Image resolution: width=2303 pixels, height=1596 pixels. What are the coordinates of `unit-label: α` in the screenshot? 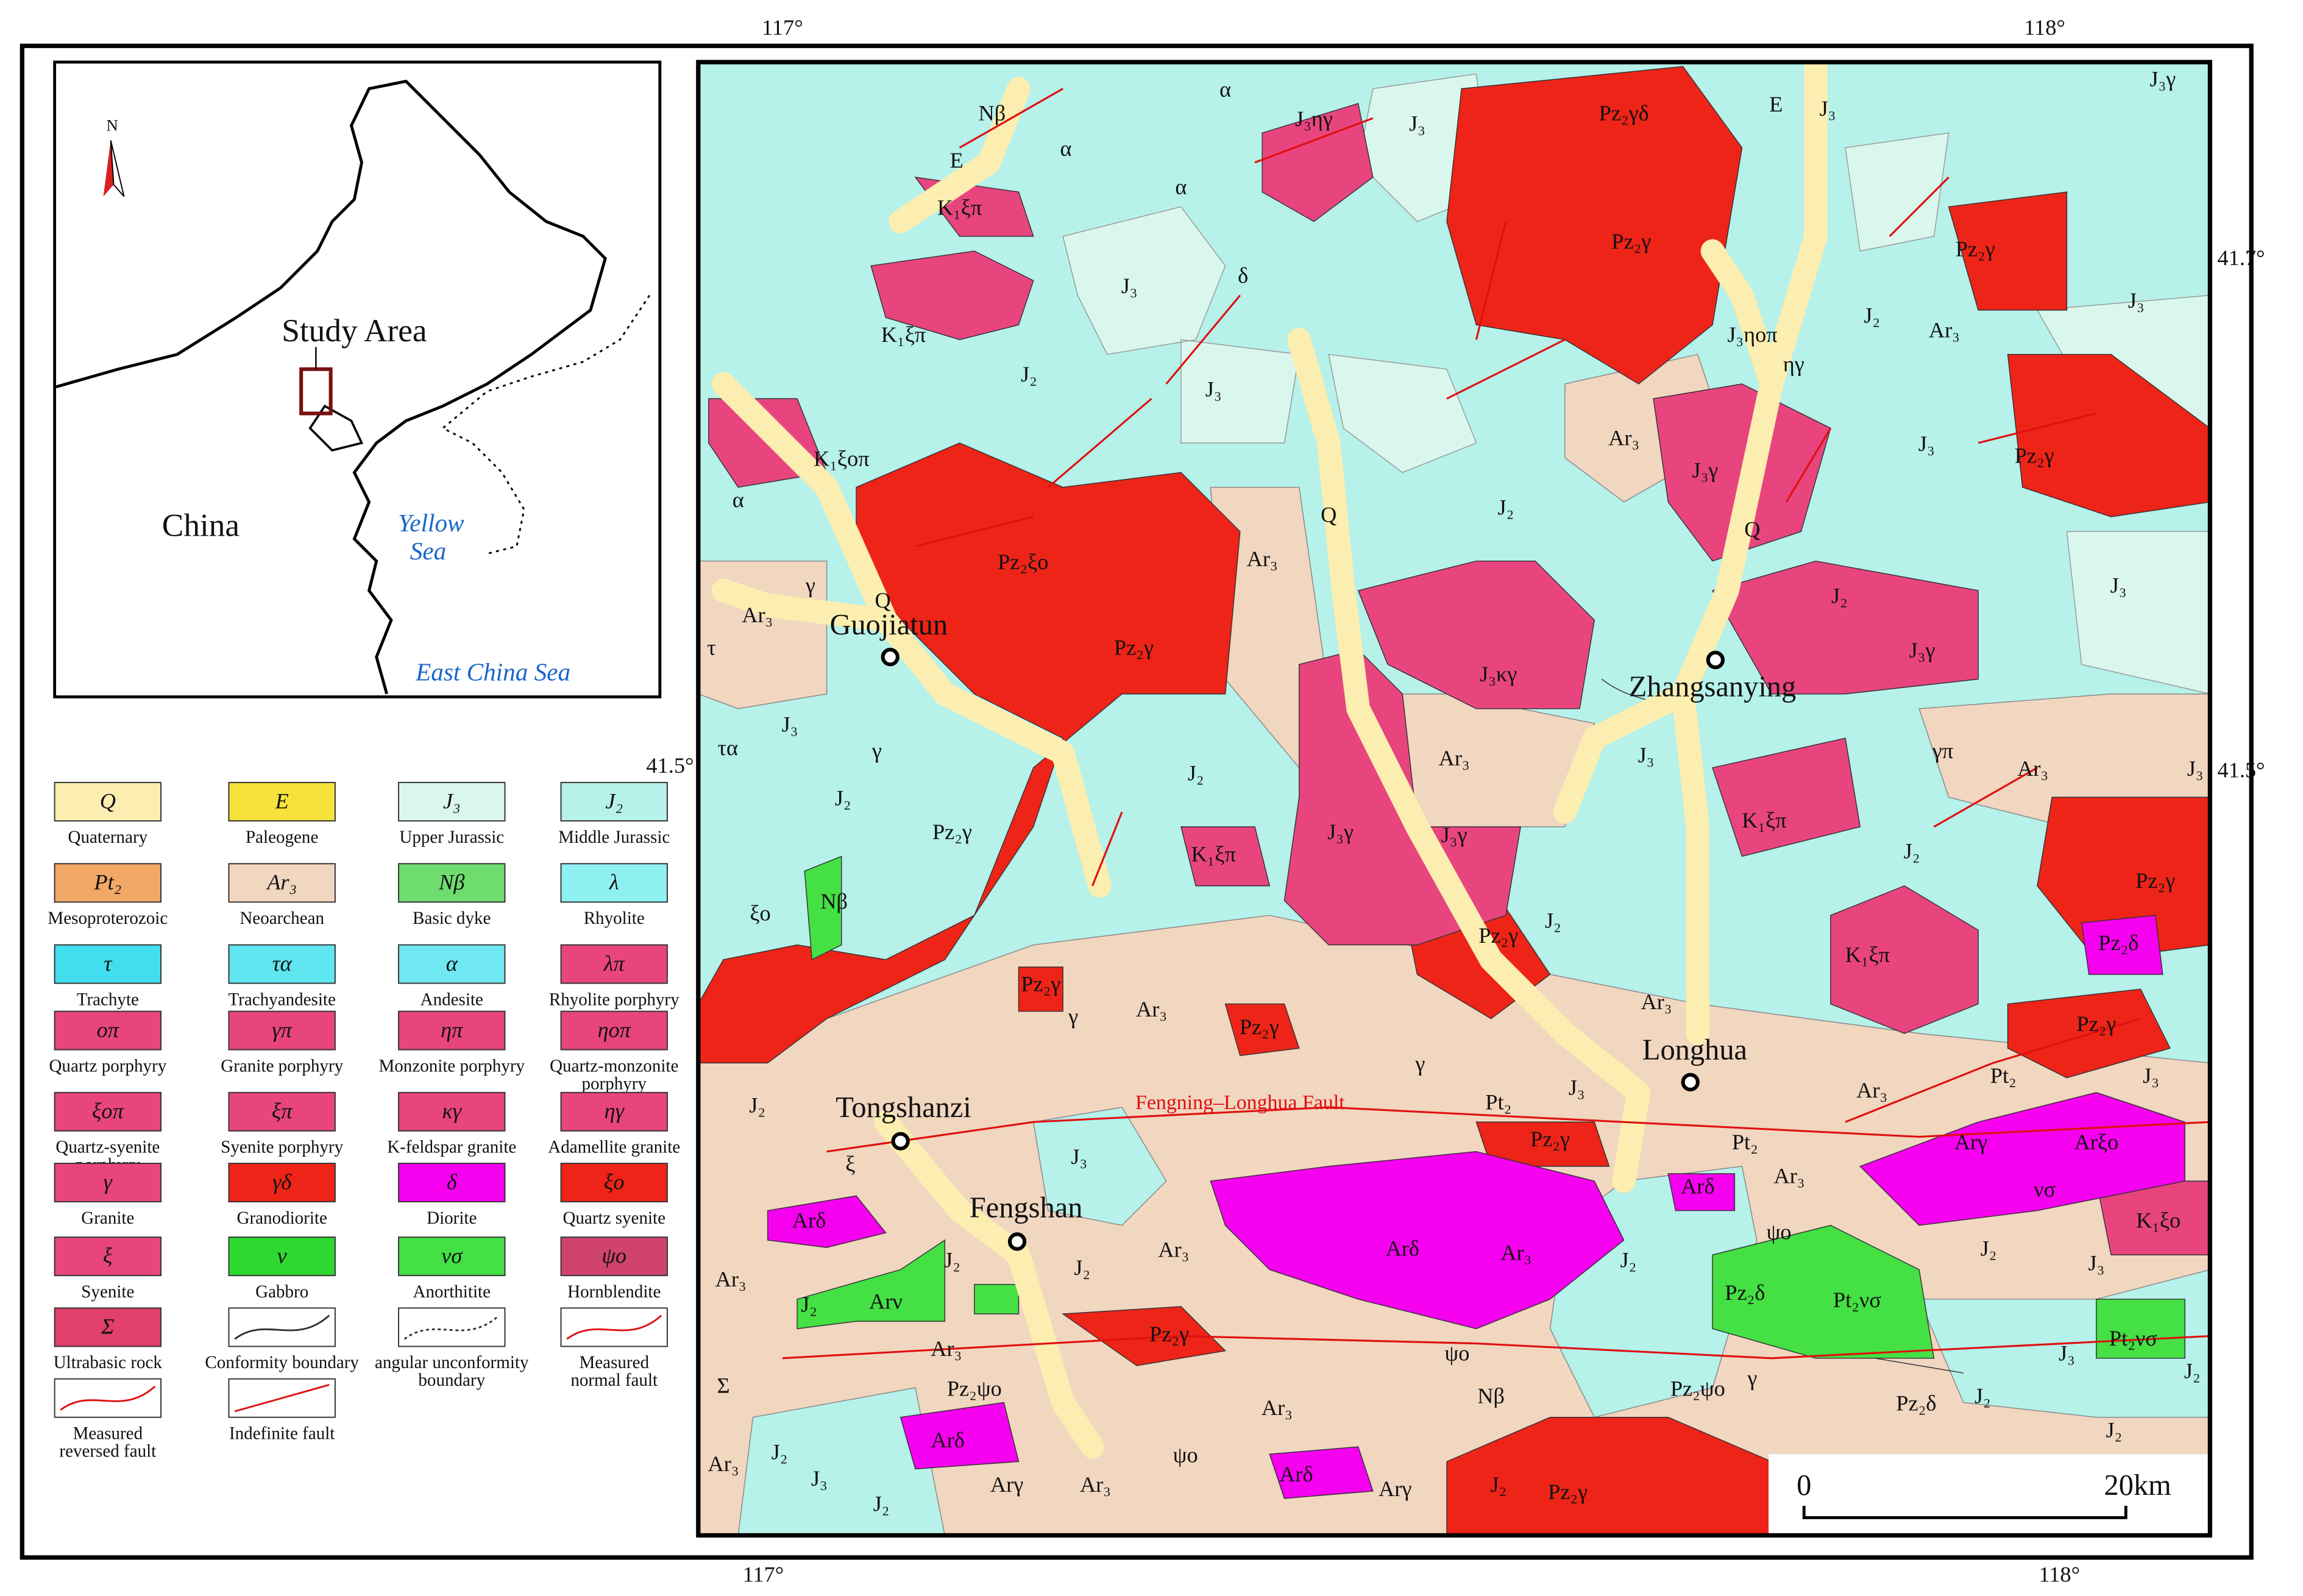 It's located at (738, 500).